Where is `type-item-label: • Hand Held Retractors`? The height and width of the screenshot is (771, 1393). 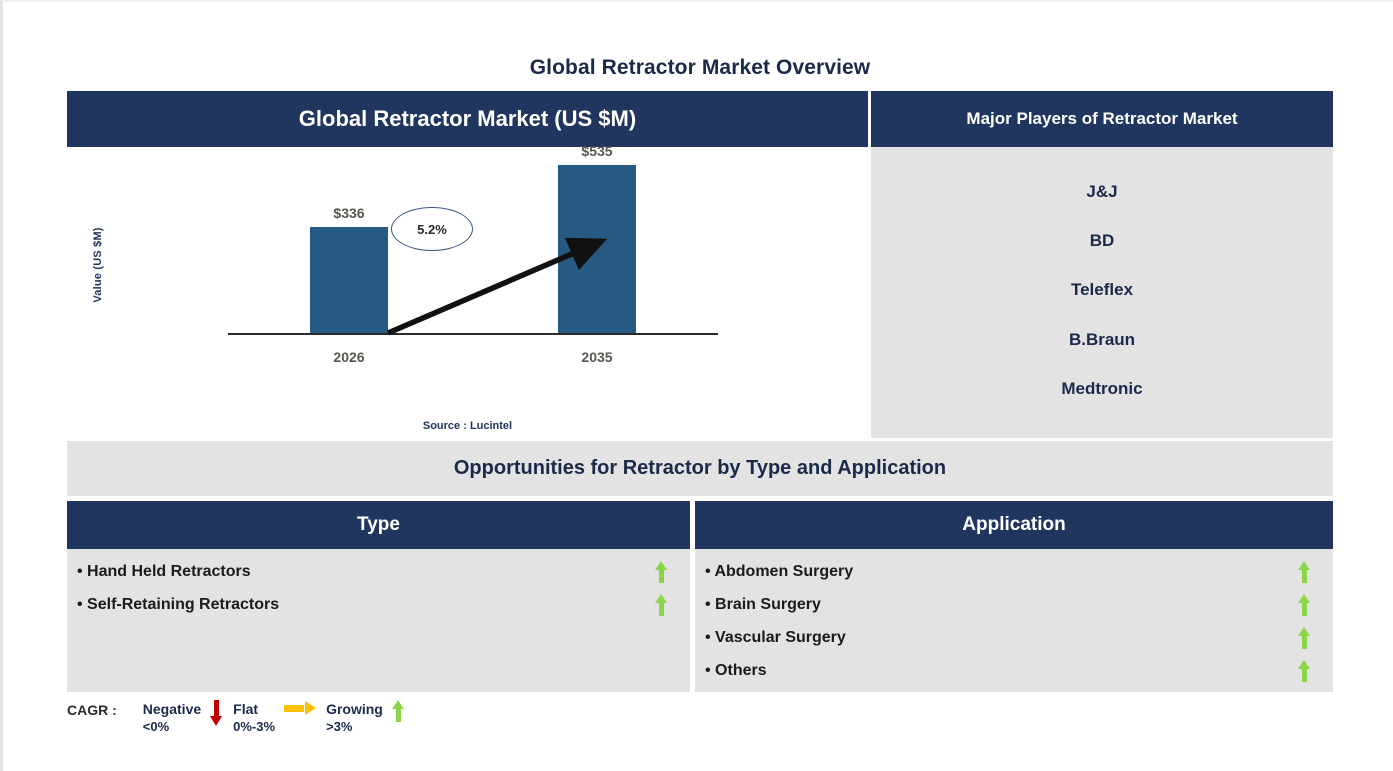
type-item-label: • Hand Held Retractors is located at coordinates (164, 571).